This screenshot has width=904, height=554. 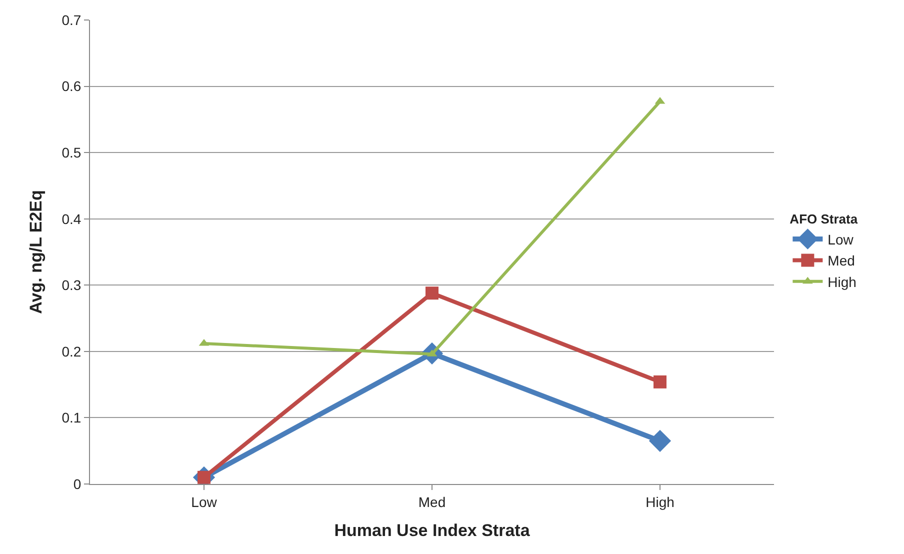 I want to click on y-tick-label: 0, so click(x=77, y=484).